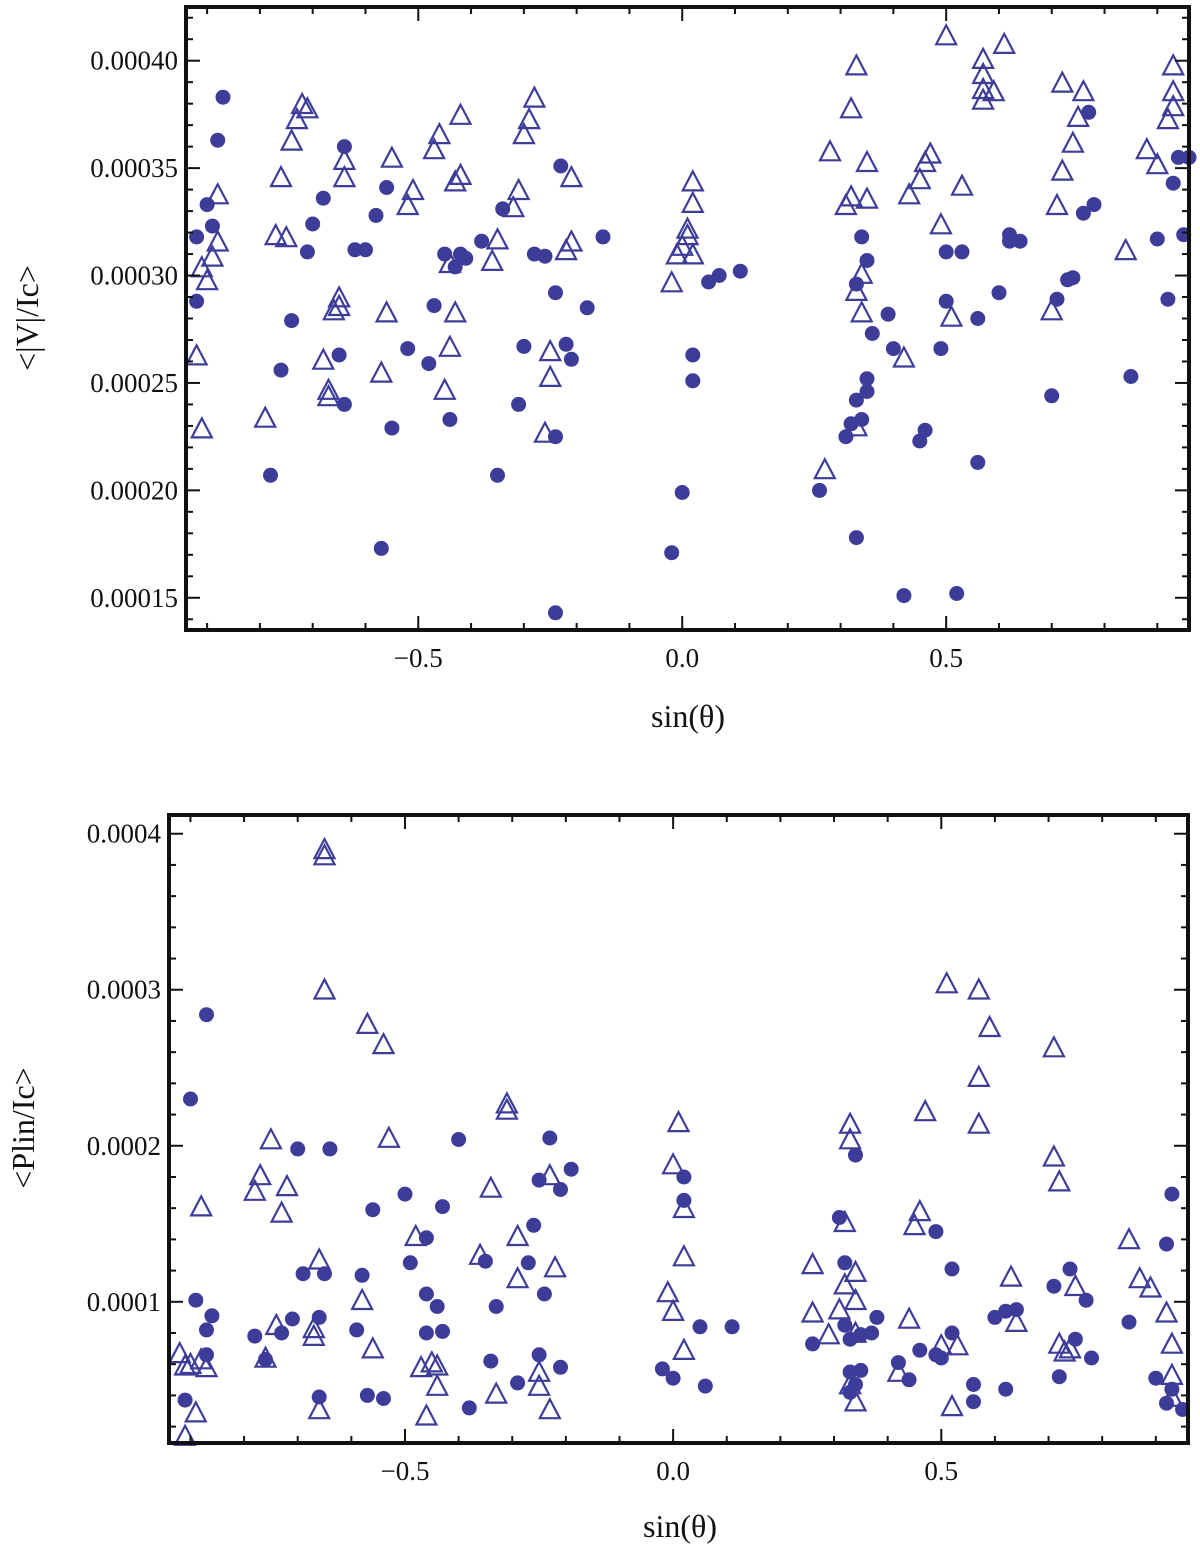 This screenshot has width=1200, height=1554. What do you see at coordinates (134, 383) in the screenshot?
I see `top-plot-y-tick-label: 0.00025` at bounding box center [134, 383].